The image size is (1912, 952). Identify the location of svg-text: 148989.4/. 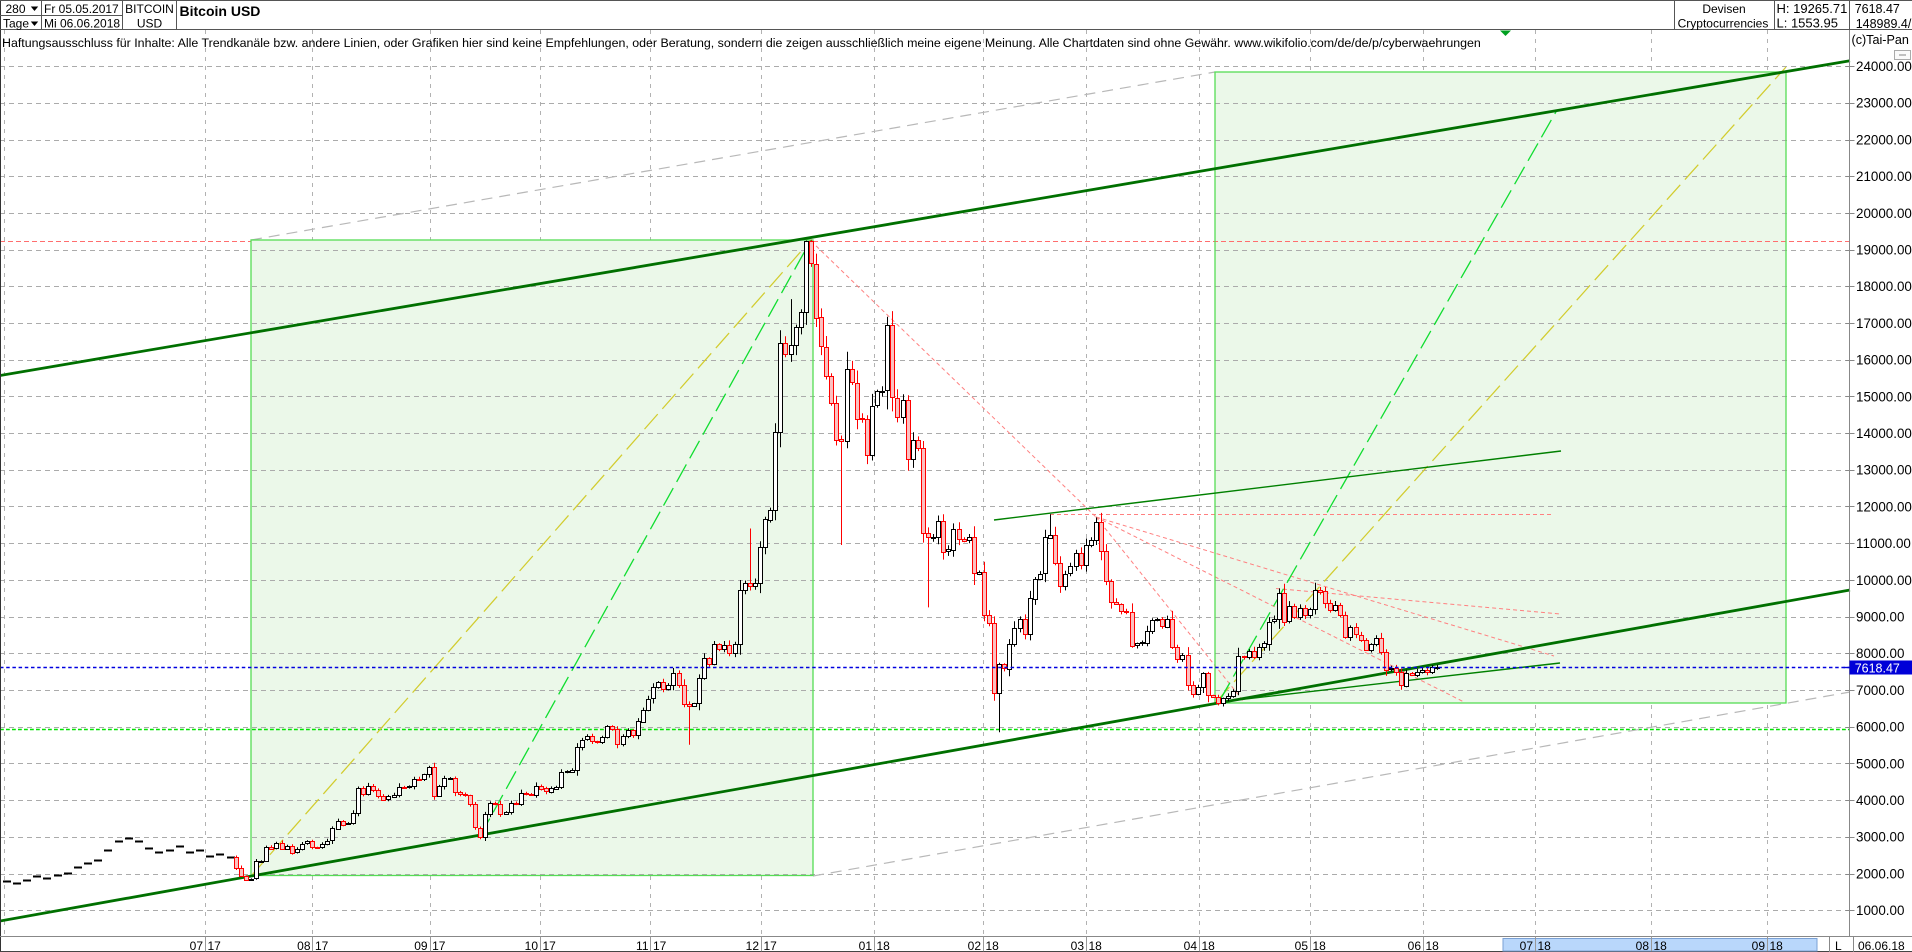
(1884, 24).